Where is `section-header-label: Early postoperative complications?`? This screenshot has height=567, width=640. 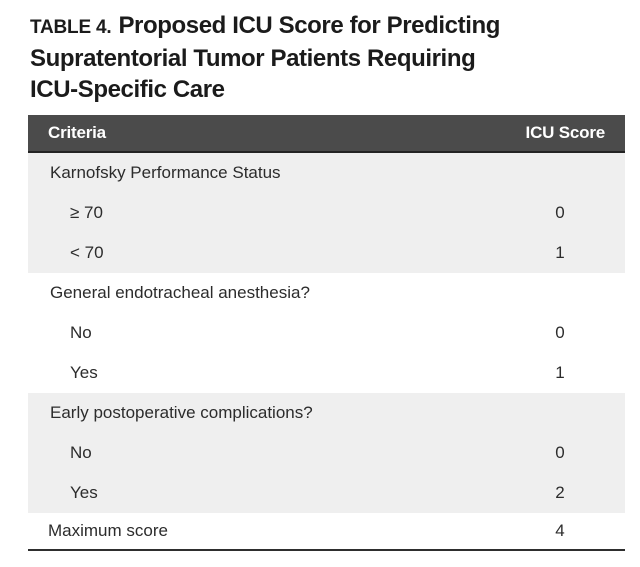
section-header-label: Early postoperative complications? is located at coordinates (181, 412).